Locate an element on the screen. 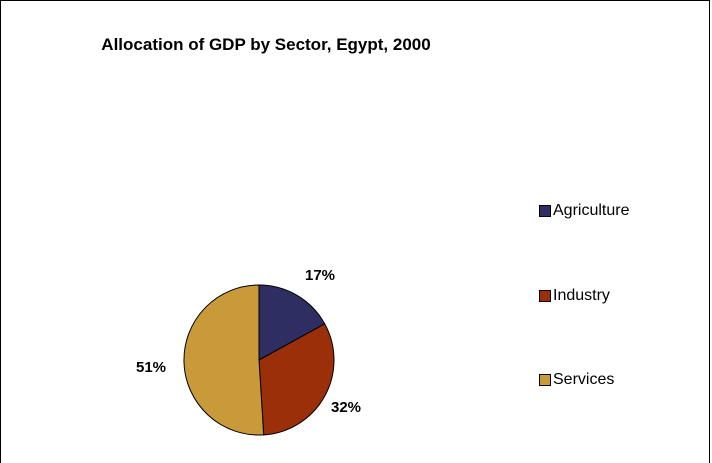 The image size is (712, 463). legend-swatch-services is located at coordinates (545, 380).